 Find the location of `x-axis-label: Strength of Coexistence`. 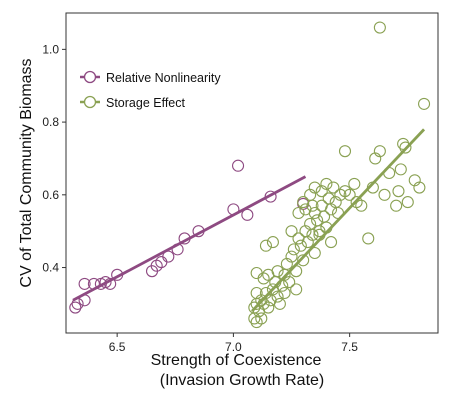

x-axis-label: Strength of Coexistence is located at coordinates (236, 360).